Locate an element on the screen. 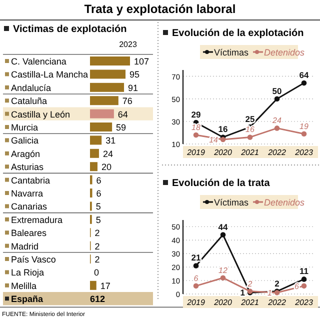 Image resolution: width=320 pixels, height=321 pixels. y-tick-label: Baleares is located at coordinates (29, 233).